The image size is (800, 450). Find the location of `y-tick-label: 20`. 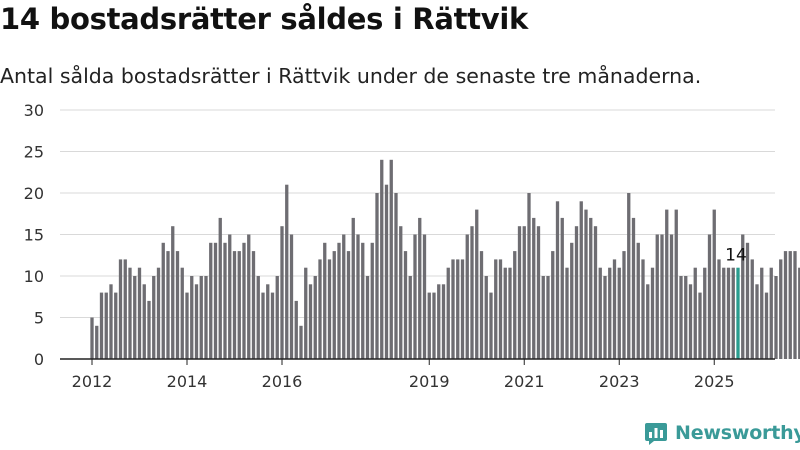

y-tick-label: 20 is located at coordinates (34, 193).